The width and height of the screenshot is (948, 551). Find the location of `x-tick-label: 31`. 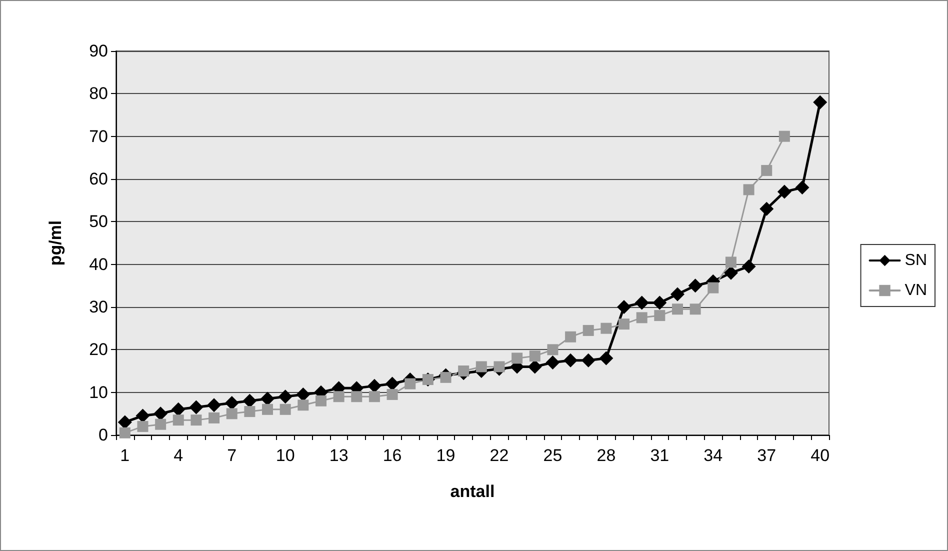

x-tick-label: 31 is located at coordinates (660, 455).